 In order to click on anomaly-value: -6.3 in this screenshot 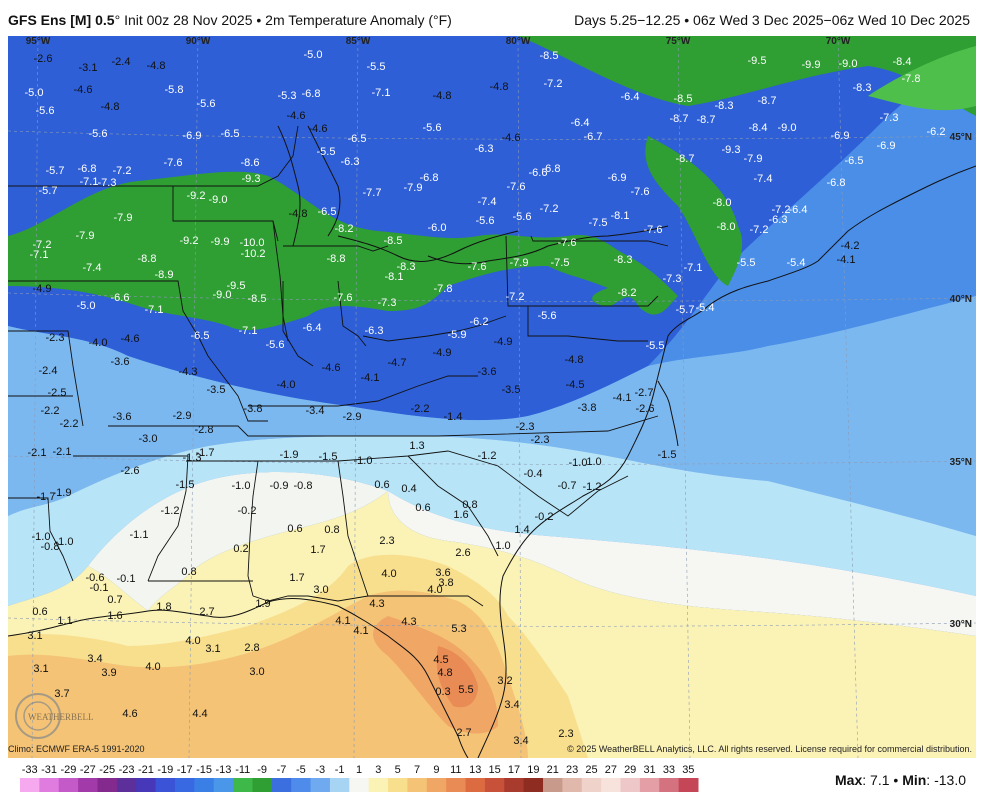, I will do `click(778, 220)`.